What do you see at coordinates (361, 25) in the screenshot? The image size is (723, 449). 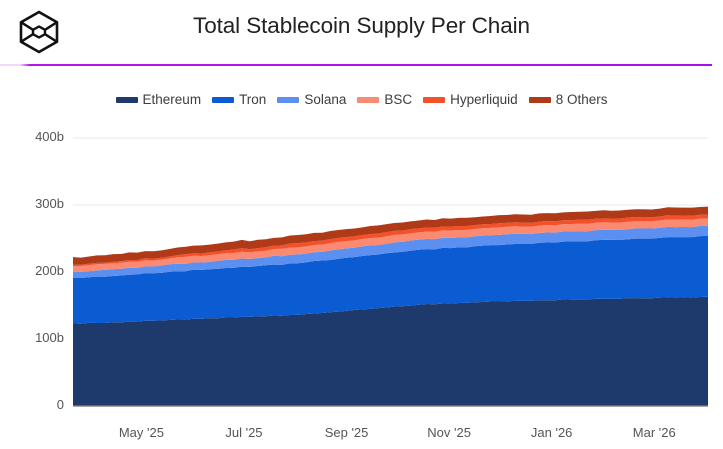 I see `page-title: Total Stablecoin Supply Per Chain` at bounding box center [361, 25].